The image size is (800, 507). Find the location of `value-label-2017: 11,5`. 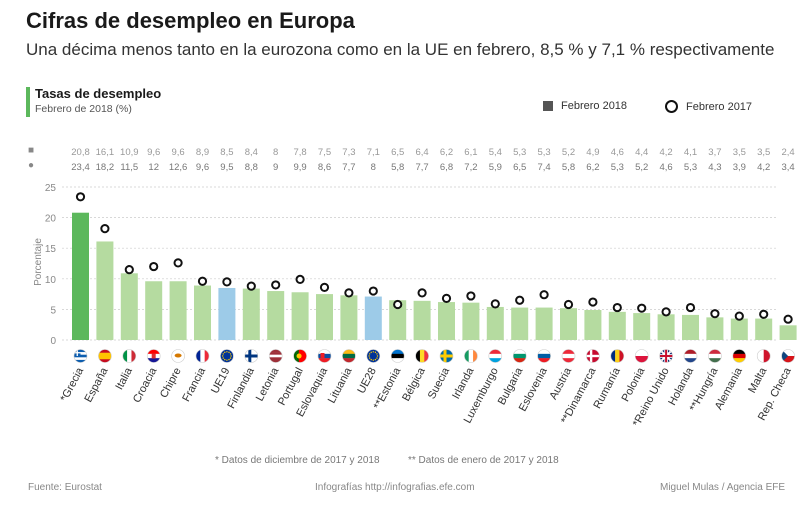

value-label-2017: 11,5 is located at coordinates (129, 167).